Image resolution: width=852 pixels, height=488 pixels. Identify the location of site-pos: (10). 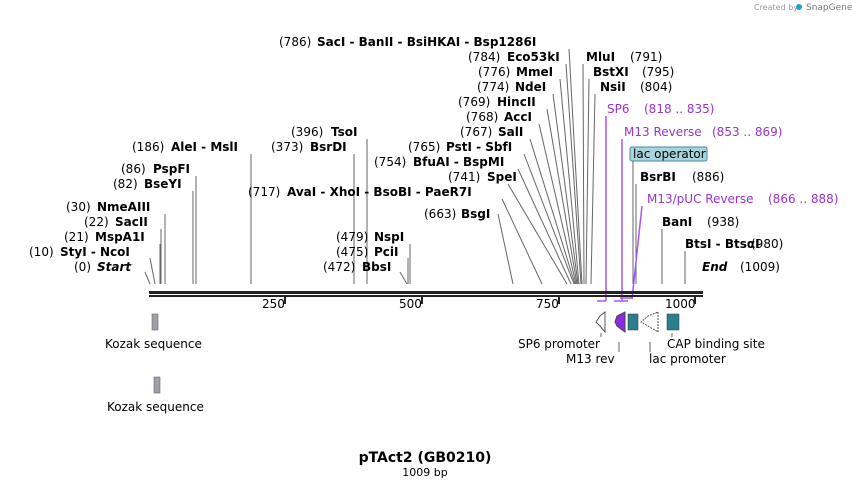
(41, 252).